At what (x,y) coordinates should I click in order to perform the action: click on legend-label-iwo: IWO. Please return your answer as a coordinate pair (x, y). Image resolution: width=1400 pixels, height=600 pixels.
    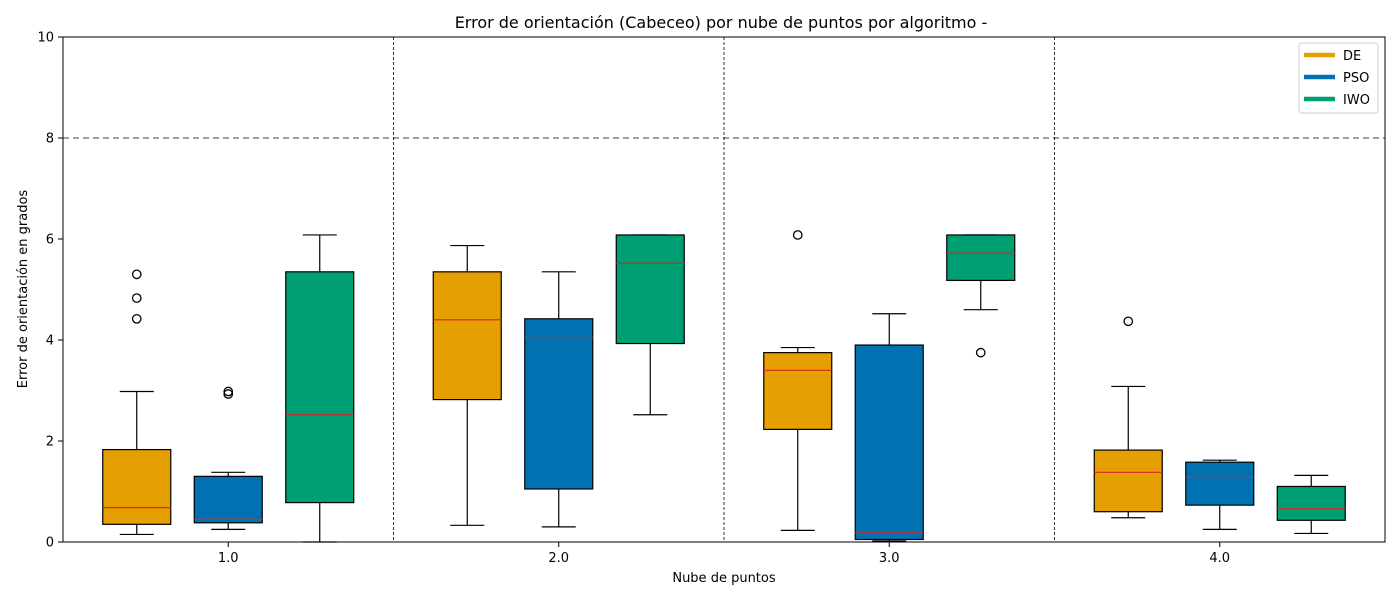
    Looking at the image, I should click on (1356, 100).